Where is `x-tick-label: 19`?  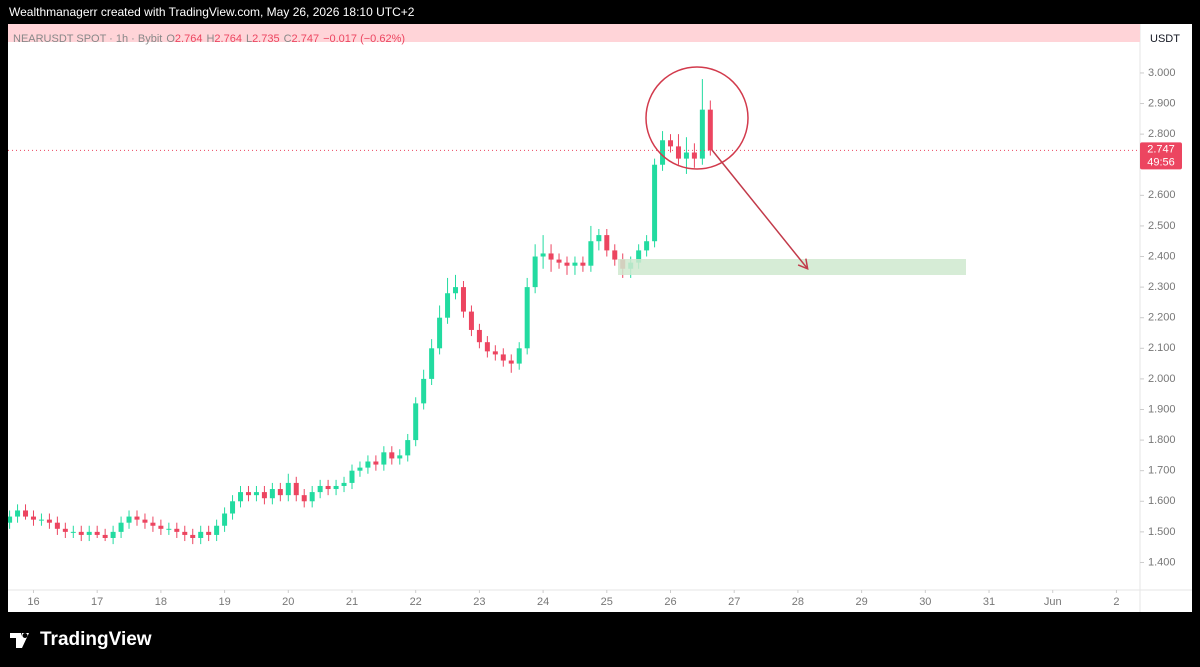
x-tick-label: 19 is located at coordinates (224, 602).